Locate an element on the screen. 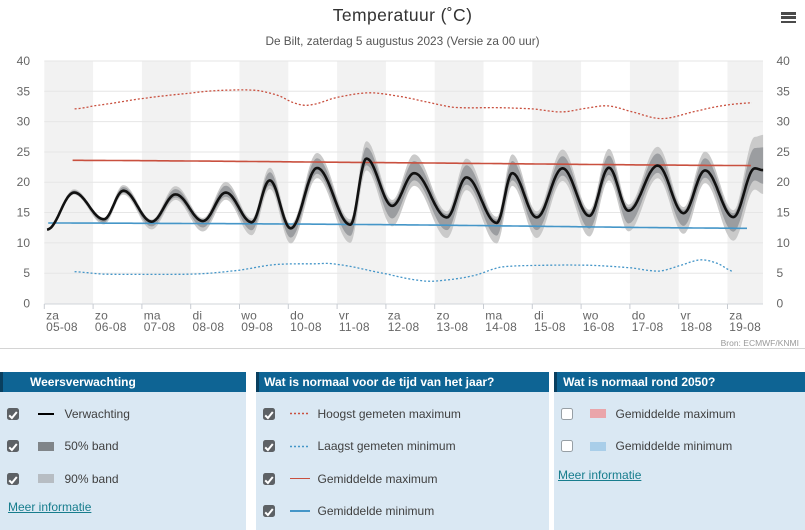 The width and height of the screenshot is (805, 530). svg-text: 12-08 is located at coordinates (404, 327).